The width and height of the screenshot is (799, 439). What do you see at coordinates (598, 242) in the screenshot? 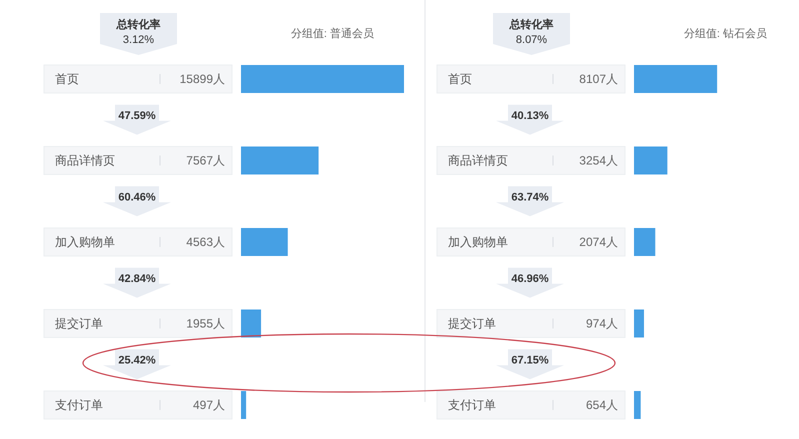
I see `data-label: 2074人` at bounding box center [598, 242].